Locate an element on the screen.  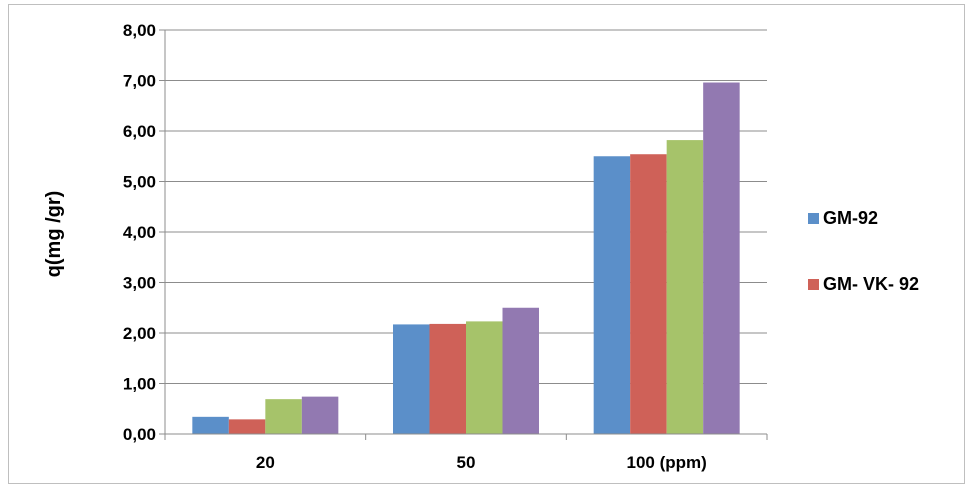
y-tick-label: 2,00 is located at coordinates (139, 333).